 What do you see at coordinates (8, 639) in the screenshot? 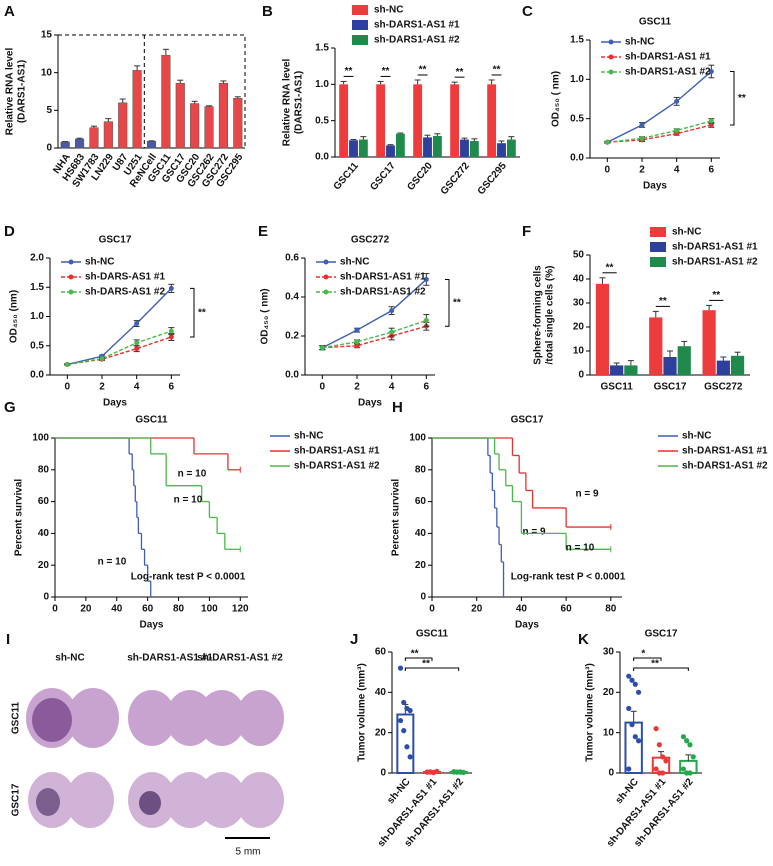
I see `panel-letter: I` at bounding box center [8, 639].